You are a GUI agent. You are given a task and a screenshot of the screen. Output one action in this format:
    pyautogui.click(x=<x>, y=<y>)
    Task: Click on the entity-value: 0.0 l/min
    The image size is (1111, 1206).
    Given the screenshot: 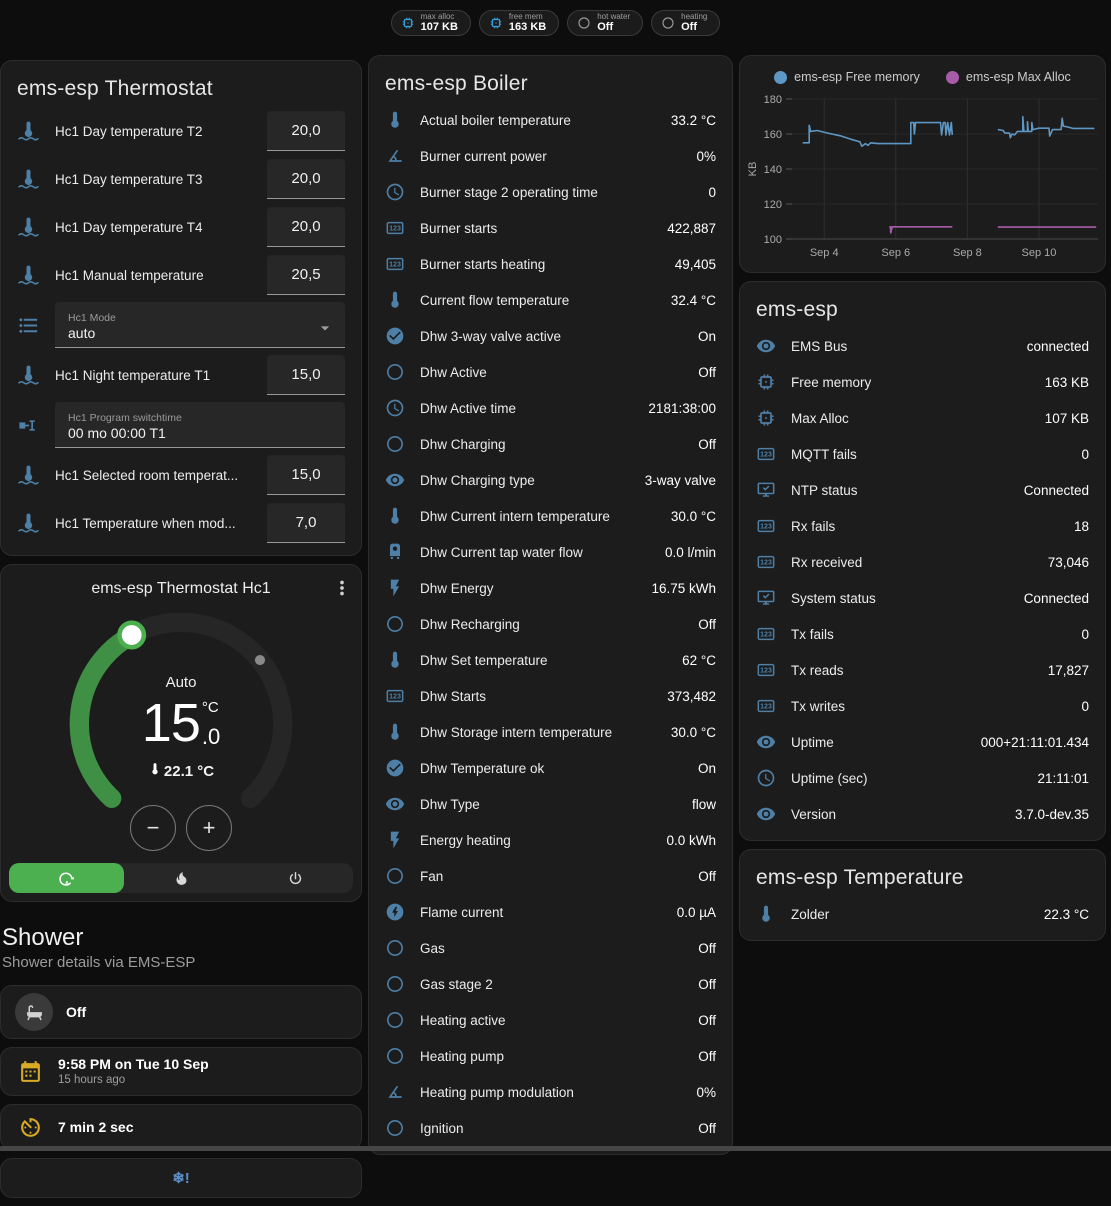 What is the action you would take?
    pyautogui.click(x=690, y=552)
    